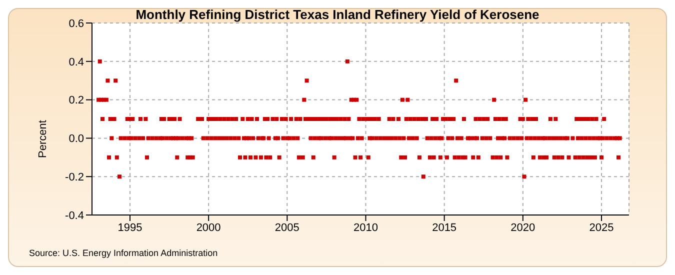 The image size is (675, 275). Describe the element at coordinates (287, 228) in the screenshot. I see `x-tick-label: 2005` at that location.